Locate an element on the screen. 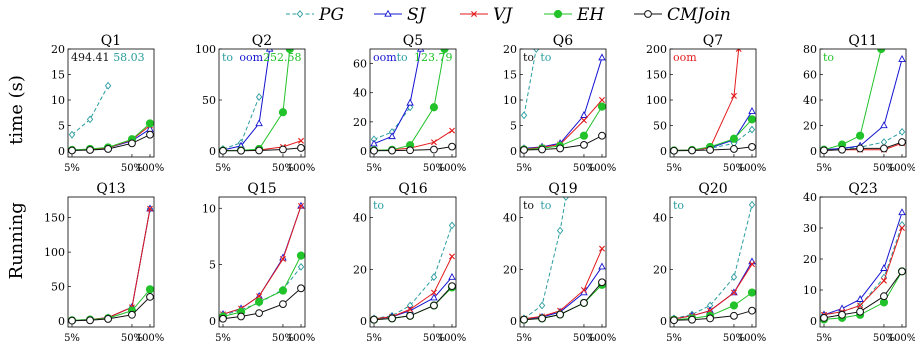  panel-q6-point-vj is located at coordinates (602, 100).